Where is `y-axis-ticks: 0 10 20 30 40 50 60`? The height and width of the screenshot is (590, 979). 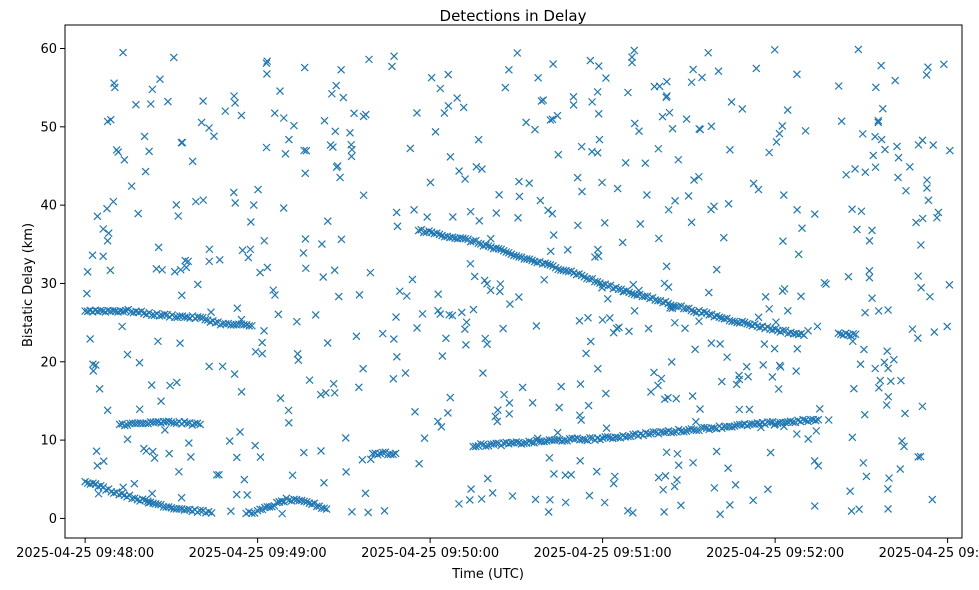 y-axis-ticks: 0 10 20 30 40 50 60 is located at coordinates (52, 284).